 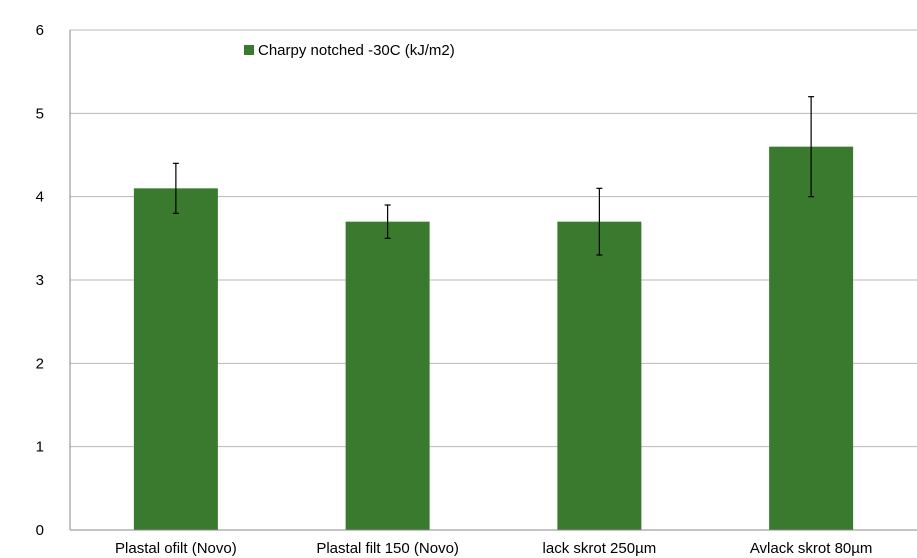 I want to click on x-tick-label: Plastal filt 150 (Novo), so click(x=387, y=548).